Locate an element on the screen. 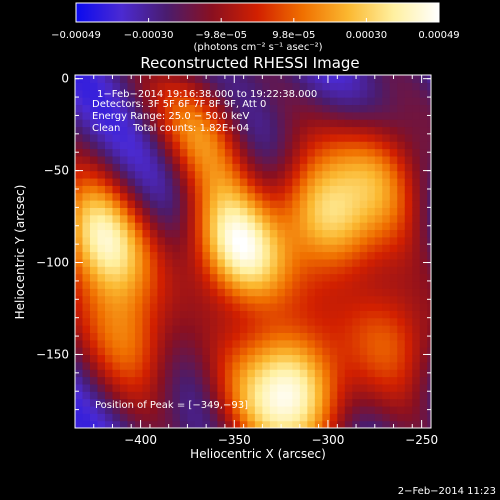 The image size is (500, 500). x-tick-label: −300 is located at coordinates (327, 440).